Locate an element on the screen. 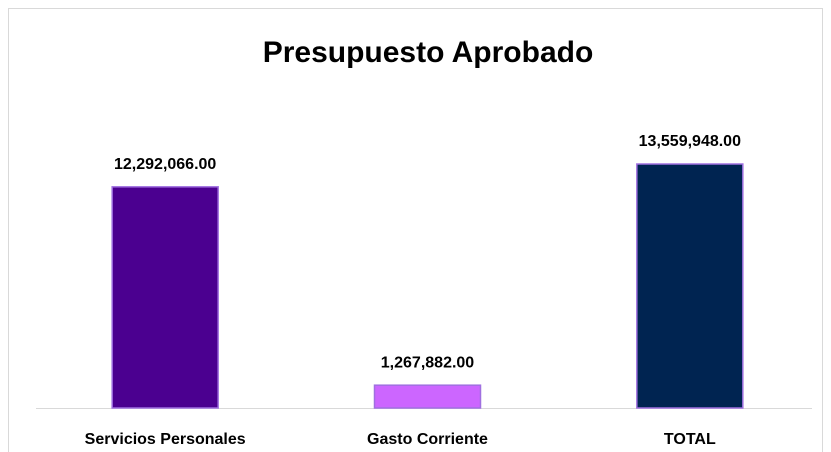 This screenshot has width=831, height=452. x-tick-label: Servicios Personales is located at coordinates (165, 439).